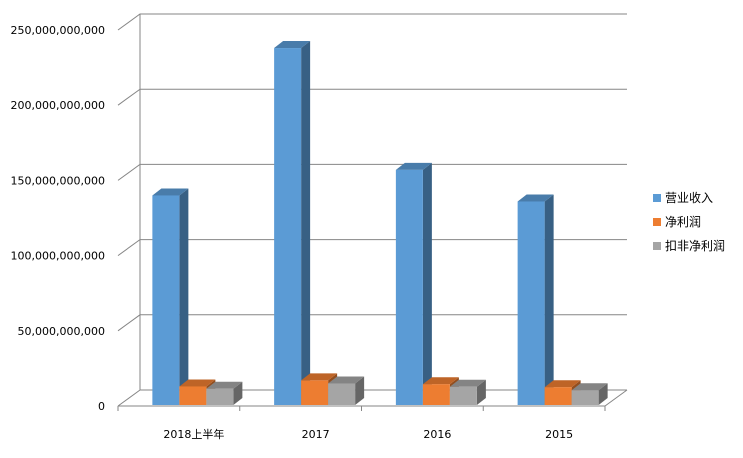 This screenshot has width=743, height=458. Describe the element at coordinates (695, 246) in the screenshot. I see `legend-label: 扣非净利润` at that location.